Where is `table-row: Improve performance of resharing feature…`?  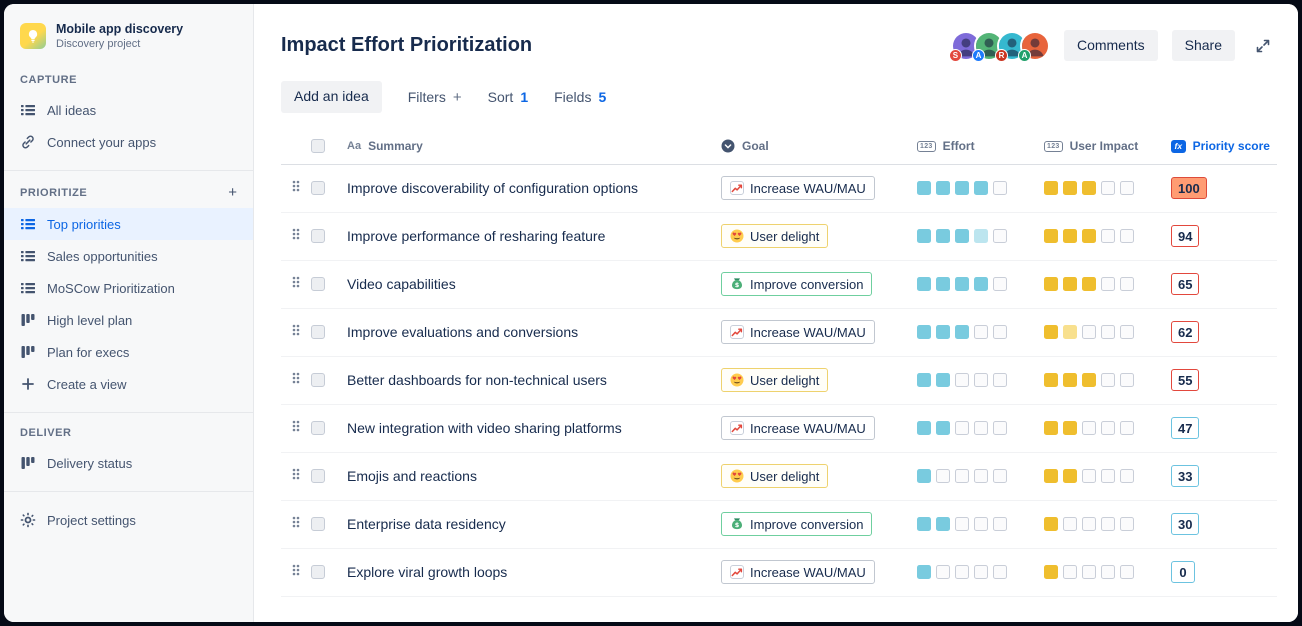 table-row: Improve performance of resharing feature… is located at coordinates (779, 237).